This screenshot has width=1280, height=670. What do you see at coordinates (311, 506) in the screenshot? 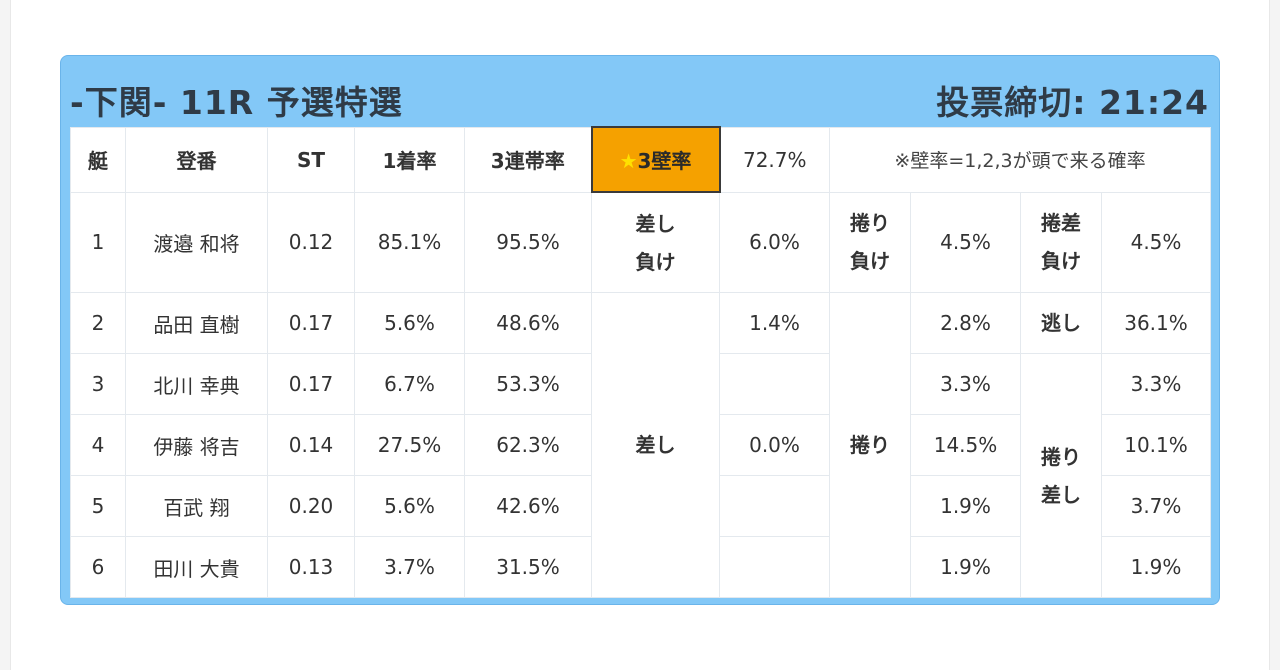
I see `st-value: 0.20` at bounding box center [311, 506].